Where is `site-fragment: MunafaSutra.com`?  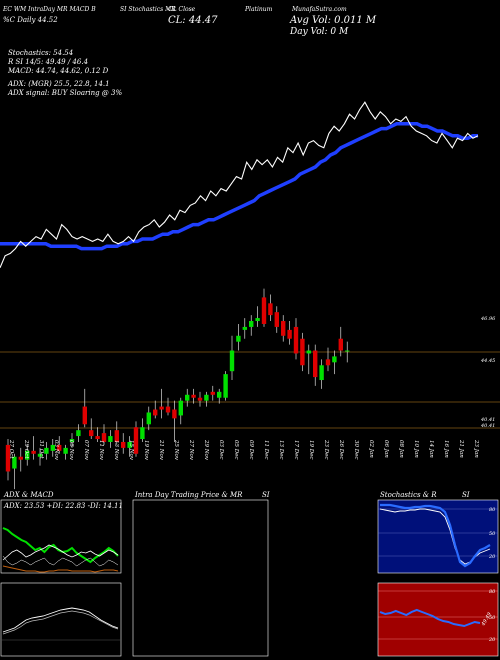 site-fragment: MunafaSutra.com is located at coordinates (319, 9).